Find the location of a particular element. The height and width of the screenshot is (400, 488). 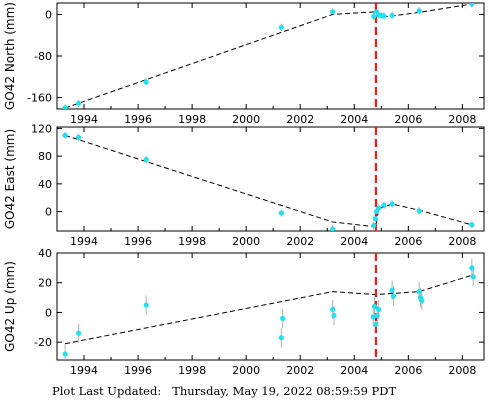

y-tick-label: 20 is located at coordinates (45, 283).